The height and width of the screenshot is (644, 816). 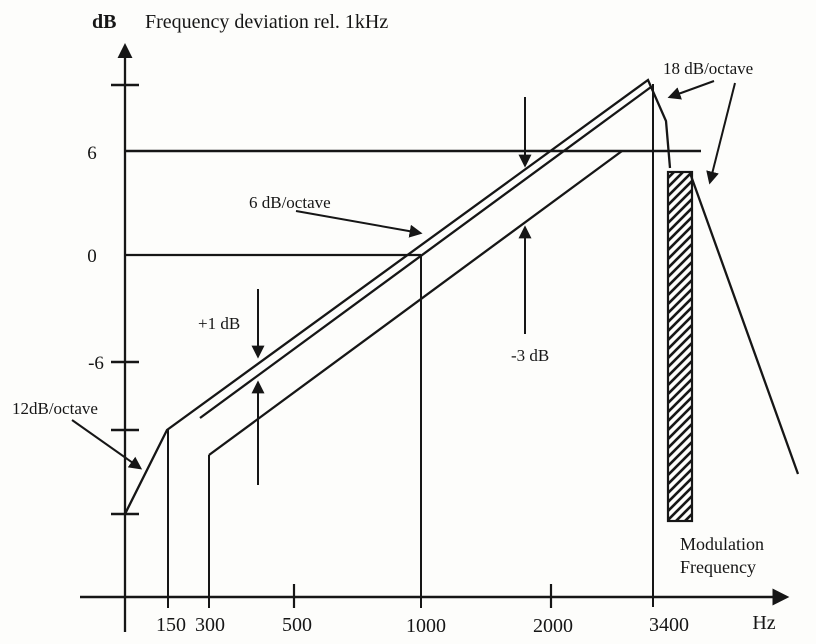 What do you see at coordinates (426, 626) in the screenshot?
I see `x-tick-label-1000: 1000` at bounding box center [426, 626].